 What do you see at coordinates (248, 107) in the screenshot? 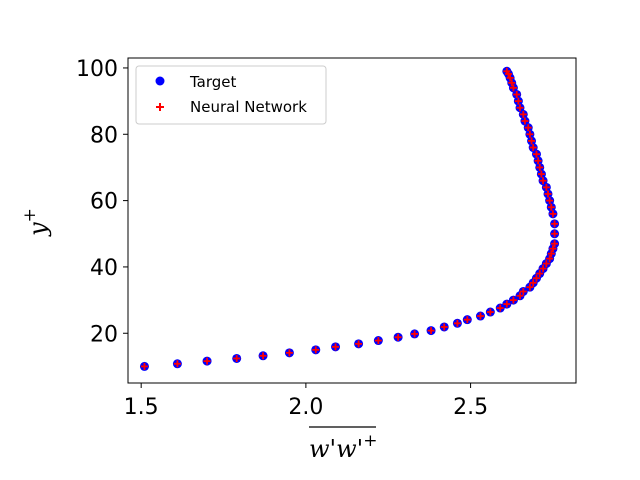
I see `legend-label-neural-network: Neural Network` at bounding box center [248, 107].